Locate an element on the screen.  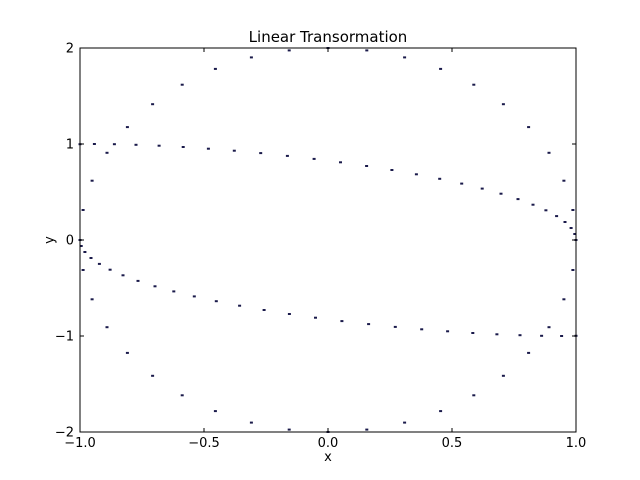
x-axis-label: x is located at coordinates (328, 457).